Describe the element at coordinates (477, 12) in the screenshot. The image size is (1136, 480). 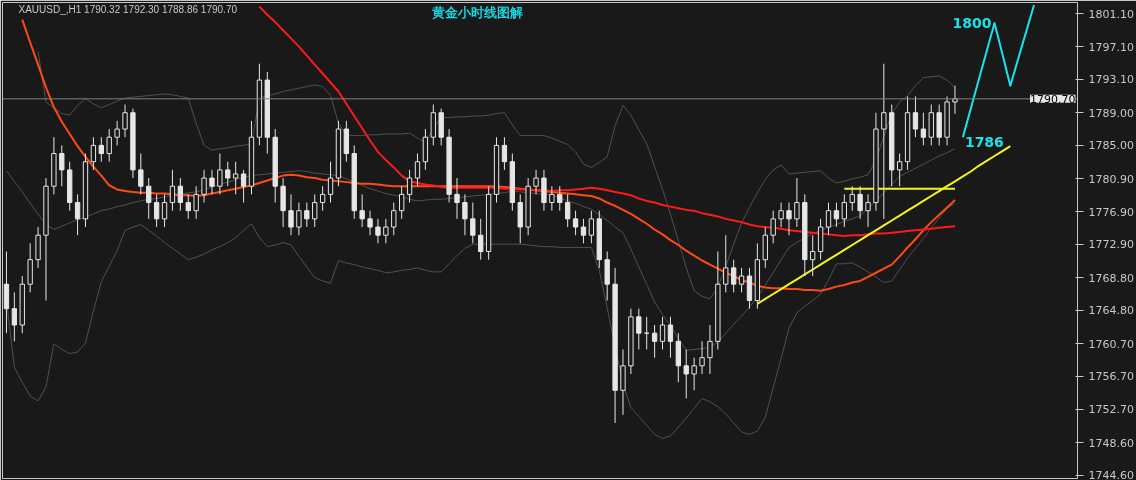
I see `chart-title: 黄金小时线图解` at that location.